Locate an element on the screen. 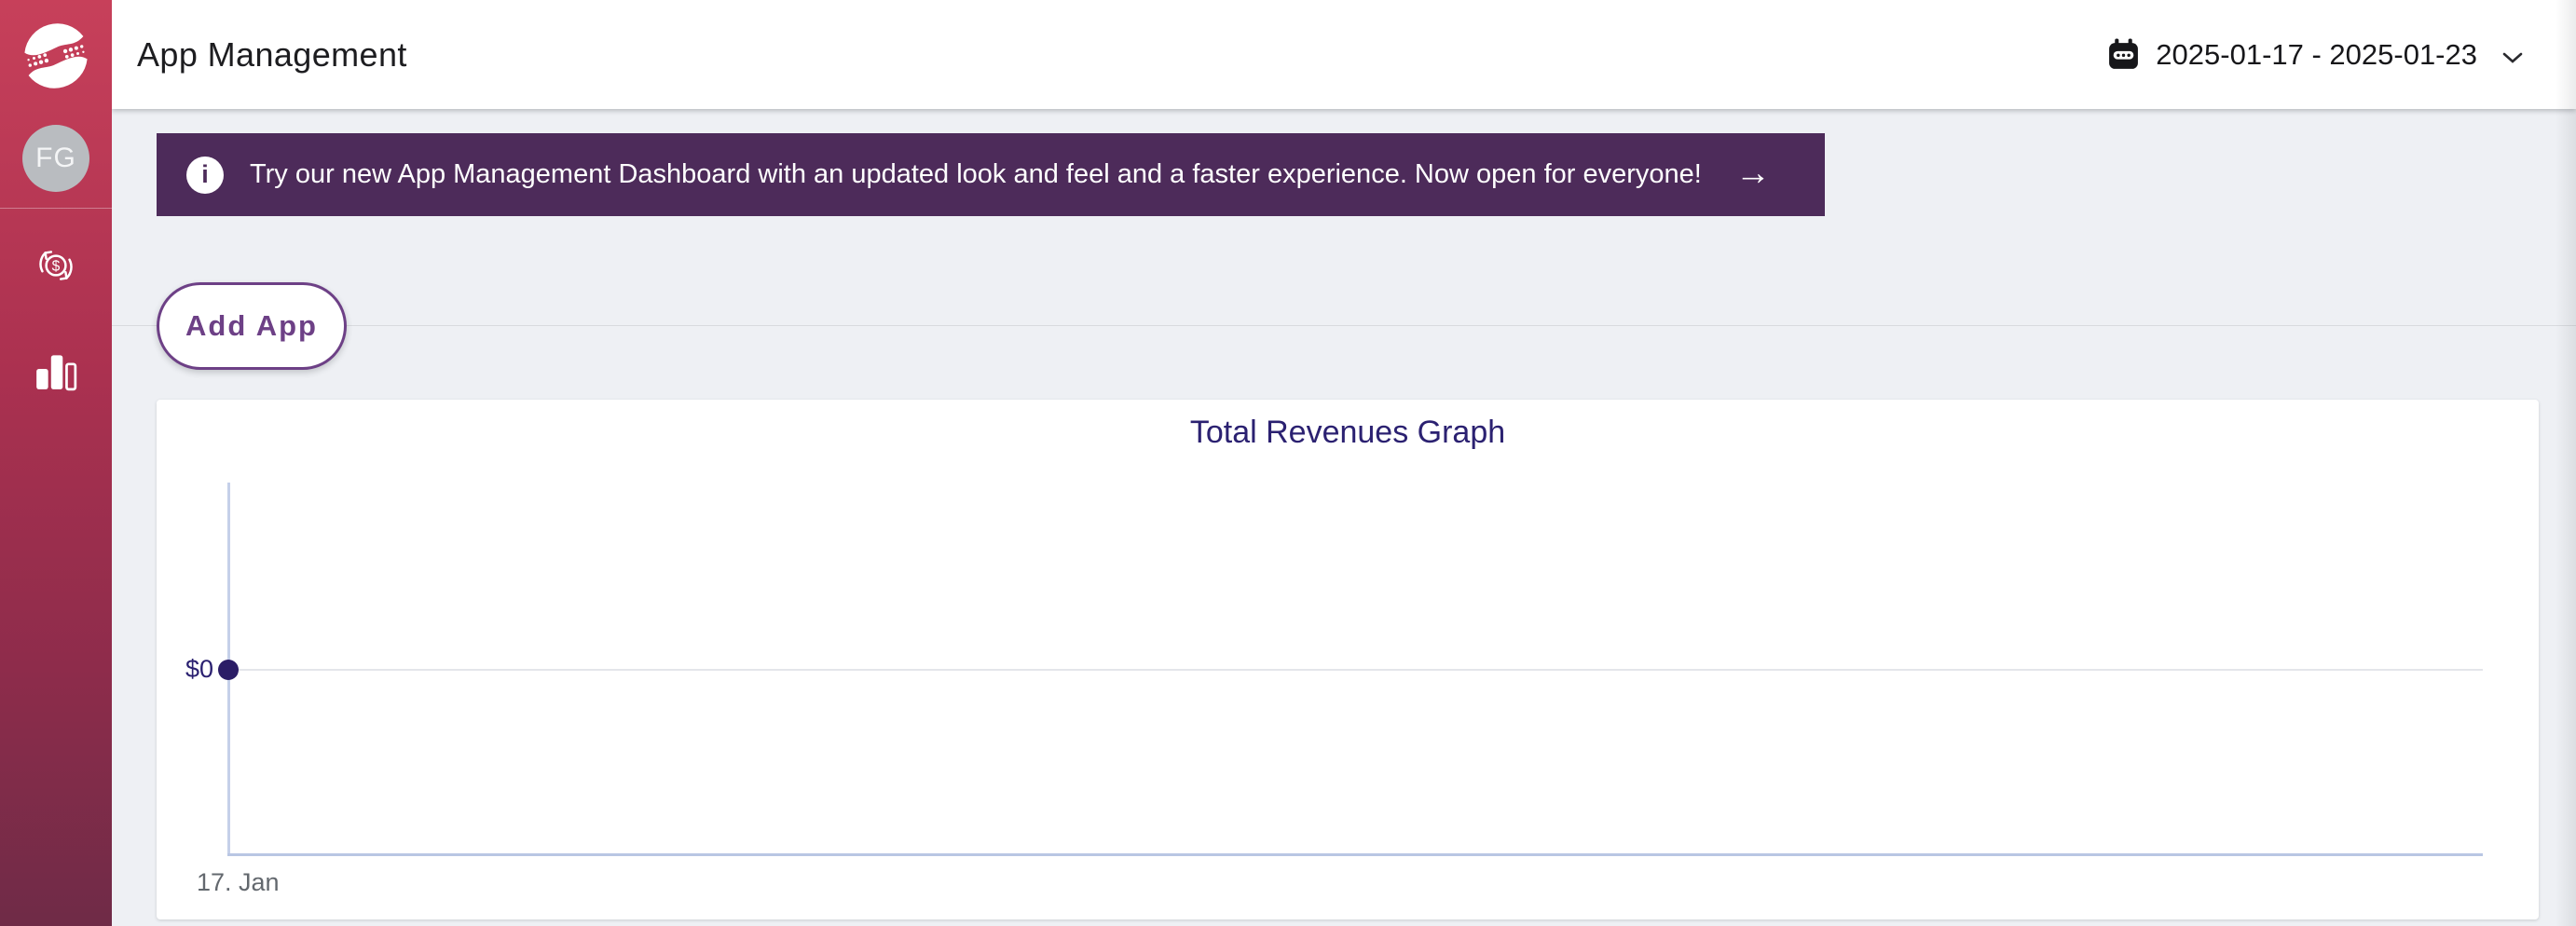  add-app-button: Add App is located at coordinates (252, 326).